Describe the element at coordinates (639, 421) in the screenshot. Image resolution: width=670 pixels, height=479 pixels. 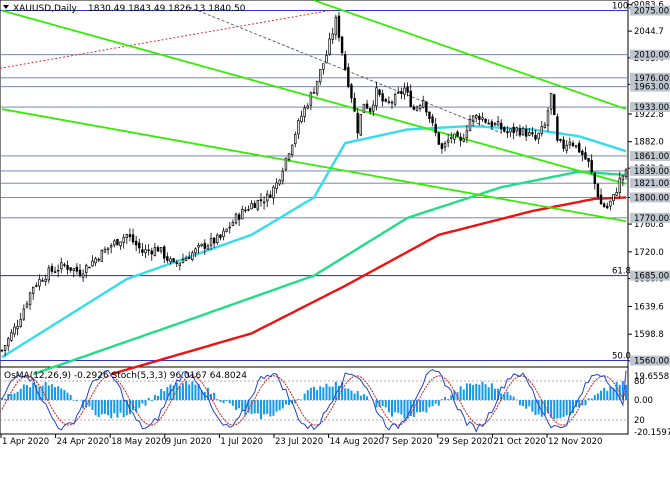
I see `indicator-tick-label: 20` at that location.